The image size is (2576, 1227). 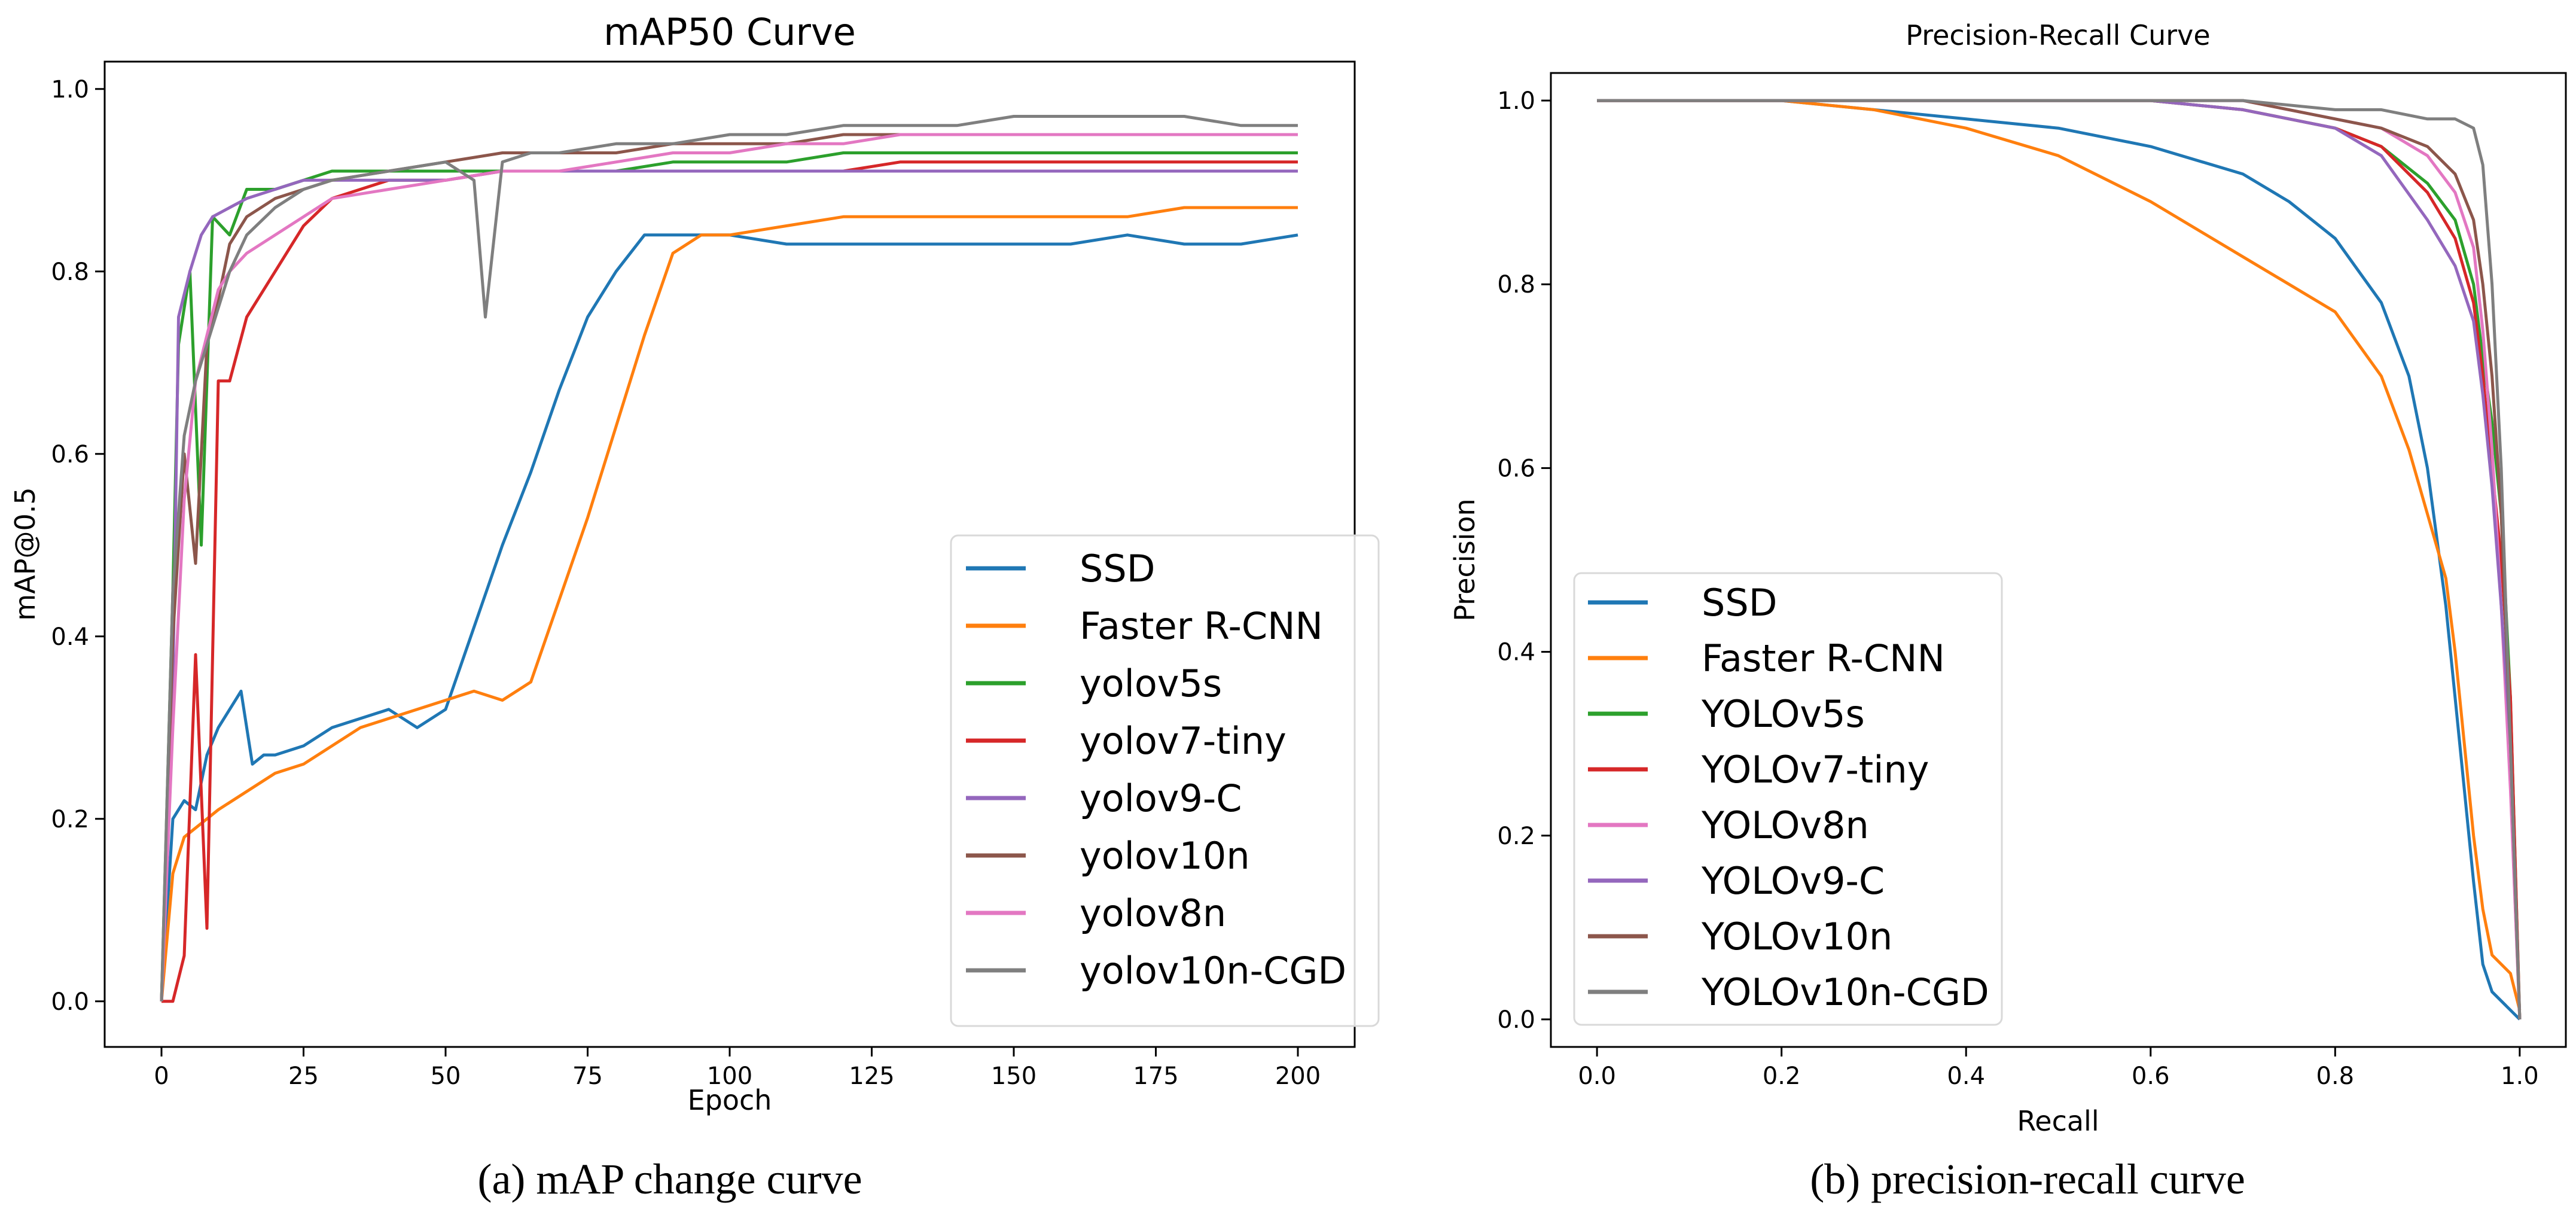 I want to click on x-tick-label: 100, so click(x=729, y=1076).